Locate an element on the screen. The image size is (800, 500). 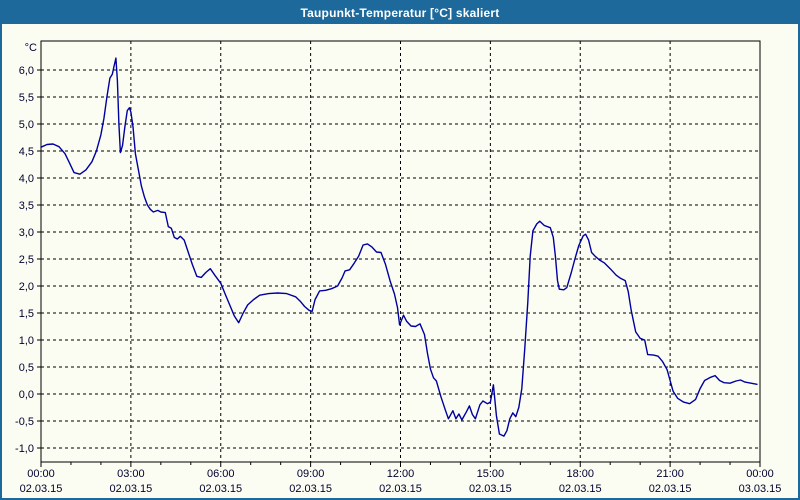
x-tick-time-label: 09:00 is located at coordinates (311, 474).